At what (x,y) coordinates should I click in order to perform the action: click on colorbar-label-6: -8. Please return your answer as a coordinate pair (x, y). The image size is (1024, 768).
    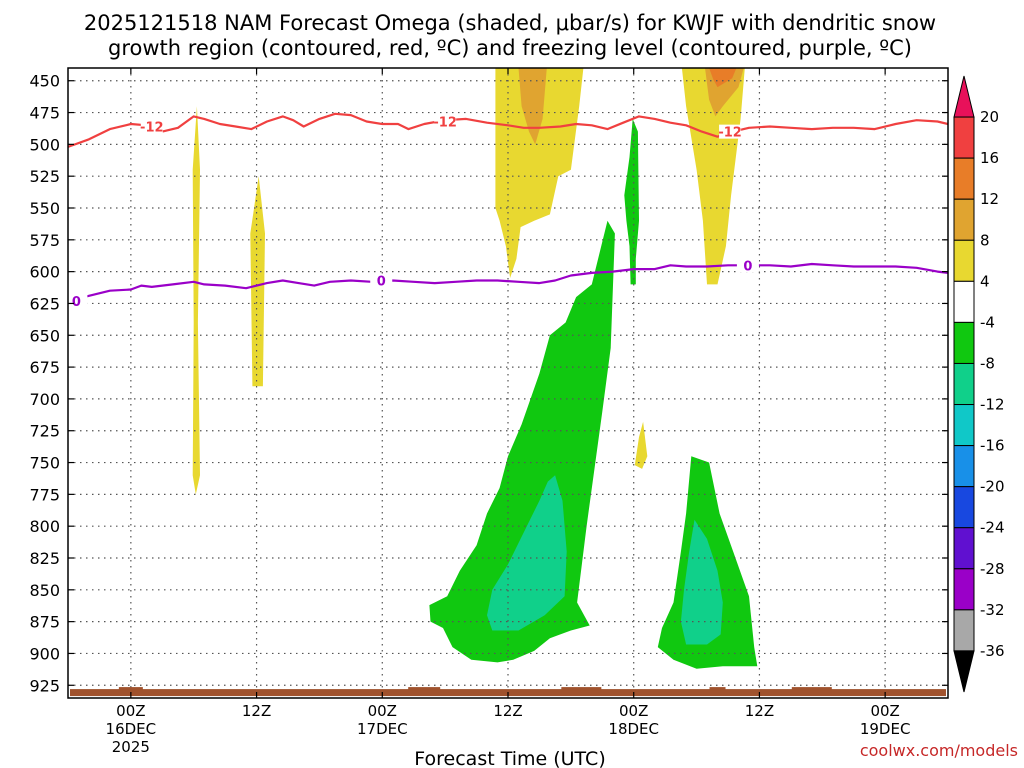
    Looking at the image, I should click on (987, 363).